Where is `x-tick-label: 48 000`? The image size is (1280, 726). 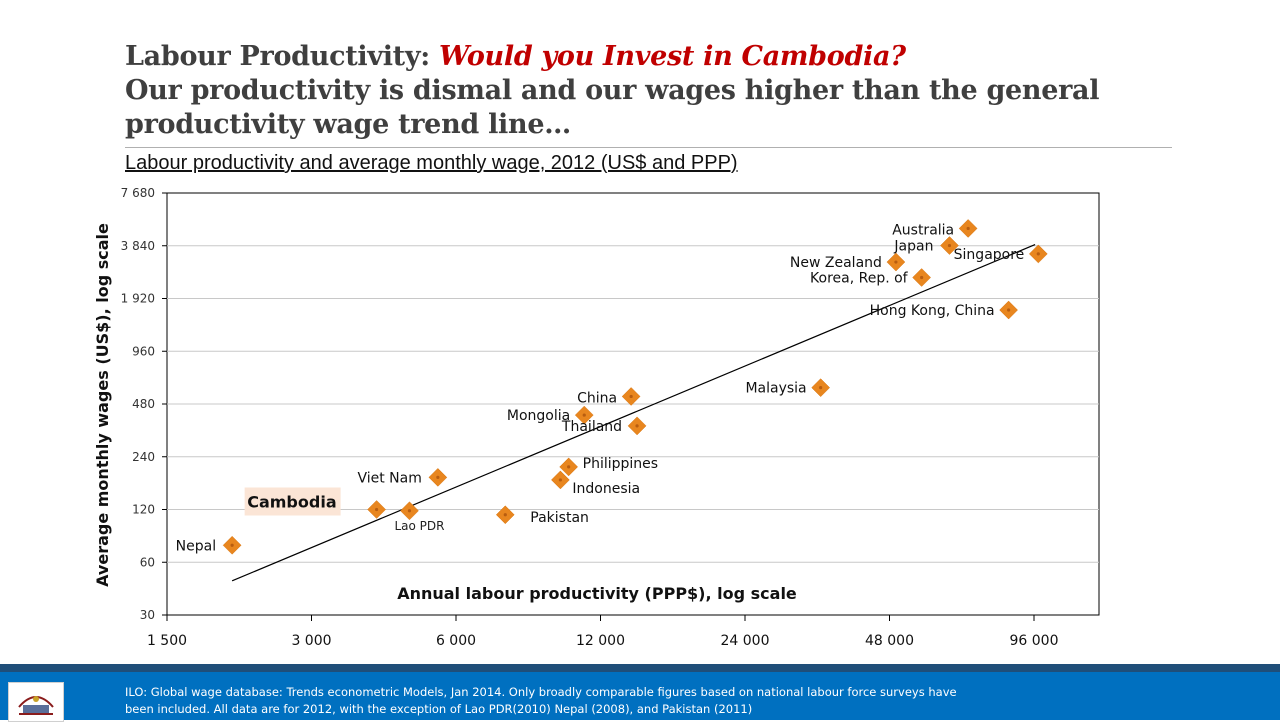
x-tick-label: 48 000 is located at coordinates (889, 641).